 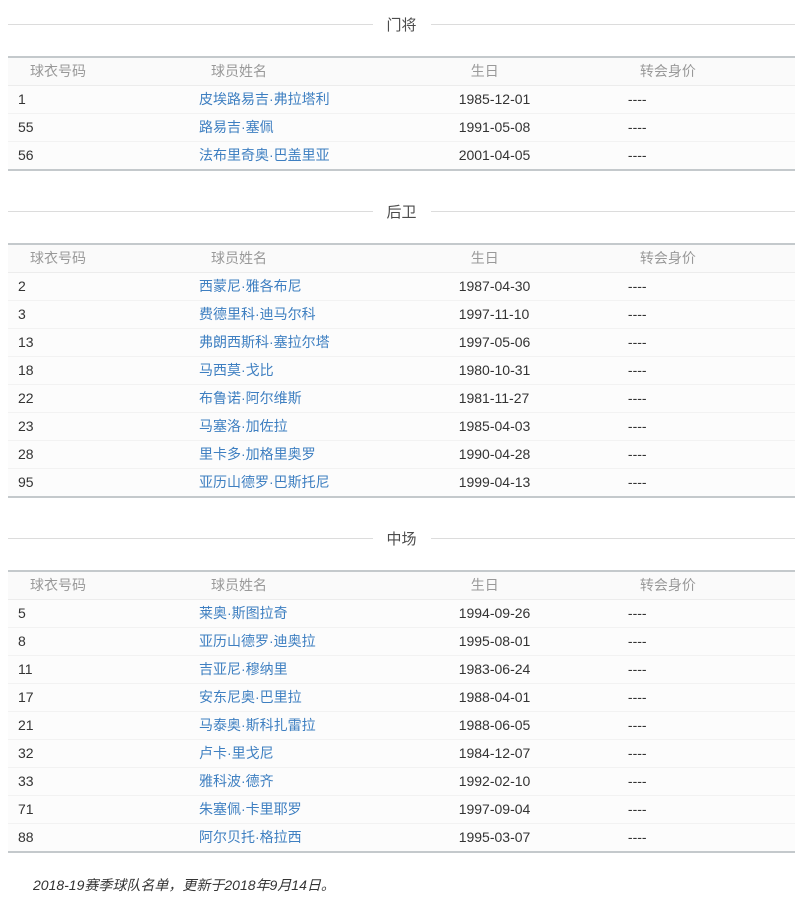 What do you see at coordinates (401, 482) in the screenshot?
I see `table-row: 95 亚历山德罗·巴斯托尼 1999-04-13 ----` at bounding box center [401, 482].